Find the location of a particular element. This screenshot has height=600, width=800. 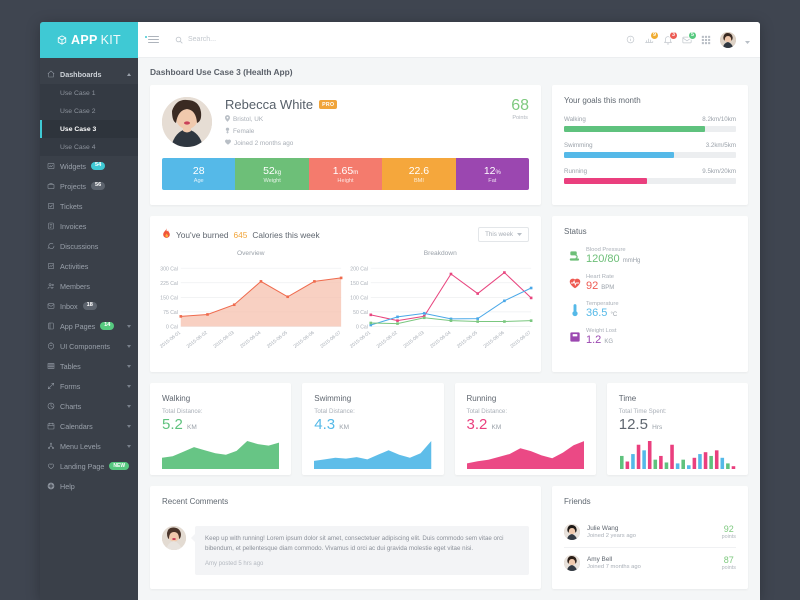

sidebar-item-app-pages: App Pages 14 is located at coordinates (89, 326).